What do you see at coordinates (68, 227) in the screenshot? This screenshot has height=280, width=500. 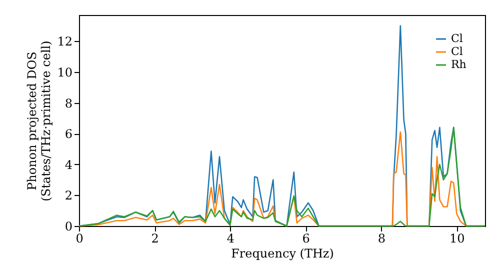 I see `y-tick-label: 0` at bounding box center [68, 227].